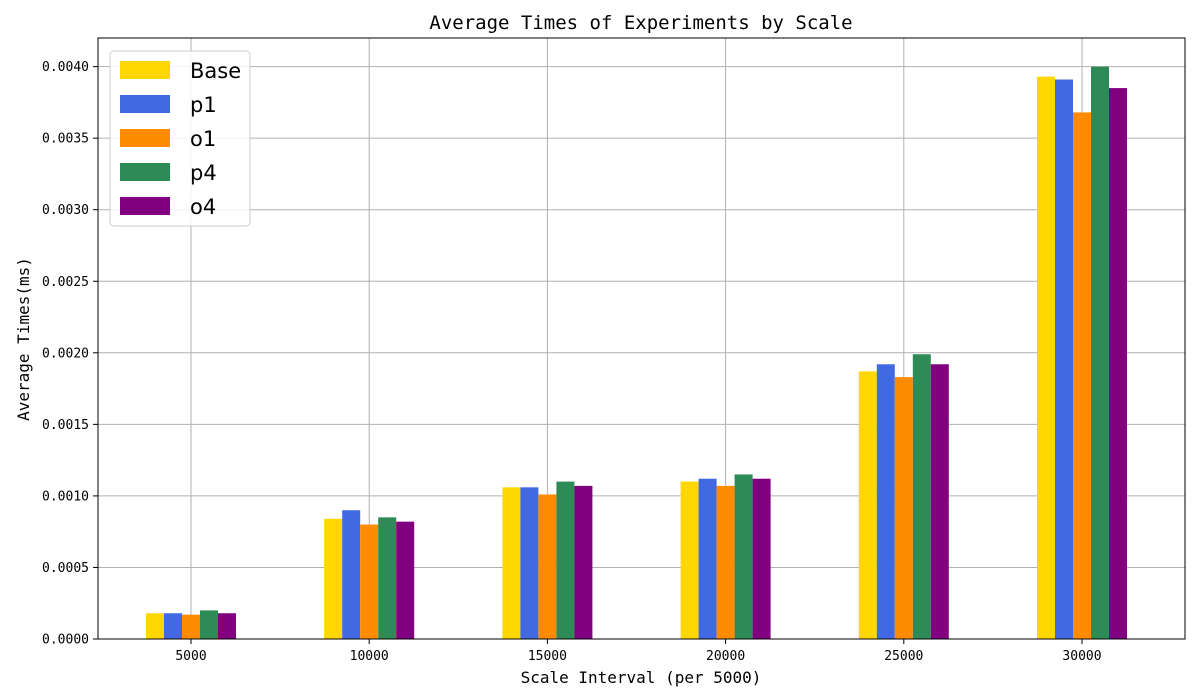 The image size is (1200, 700). Describe the element at coordinates (1081, 656) in the screenshot. I see `x-tick-label: 30000` at that location.